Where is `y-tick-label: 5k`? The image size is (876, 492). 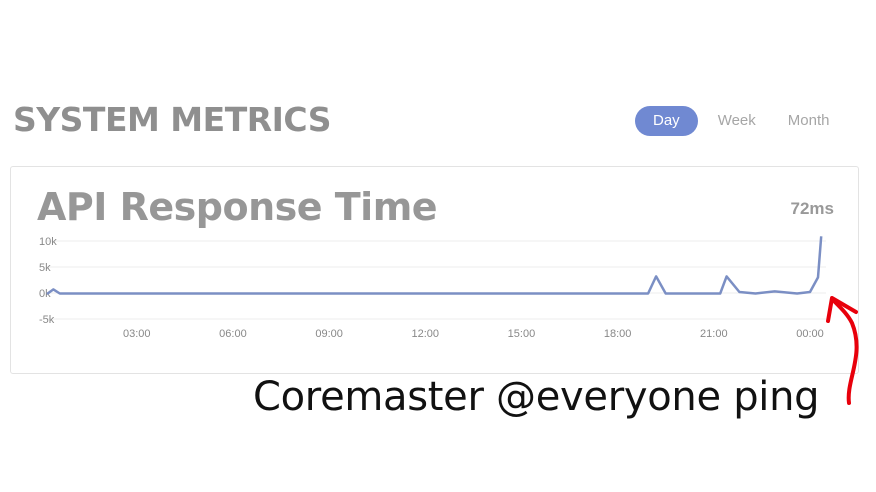
y-tick-label: 5k is located at coordinates (45, 268).